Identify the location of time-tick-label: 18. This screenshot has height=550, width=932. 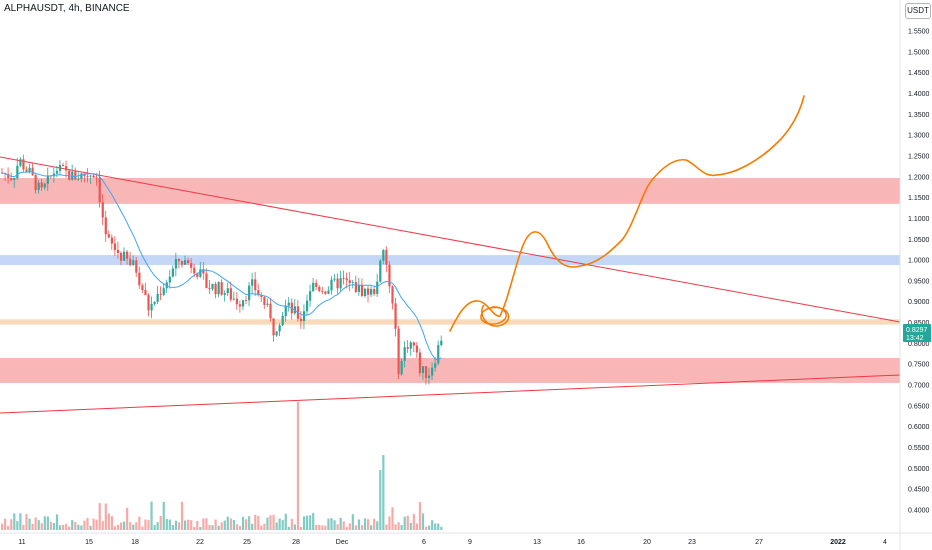
(135, 542).